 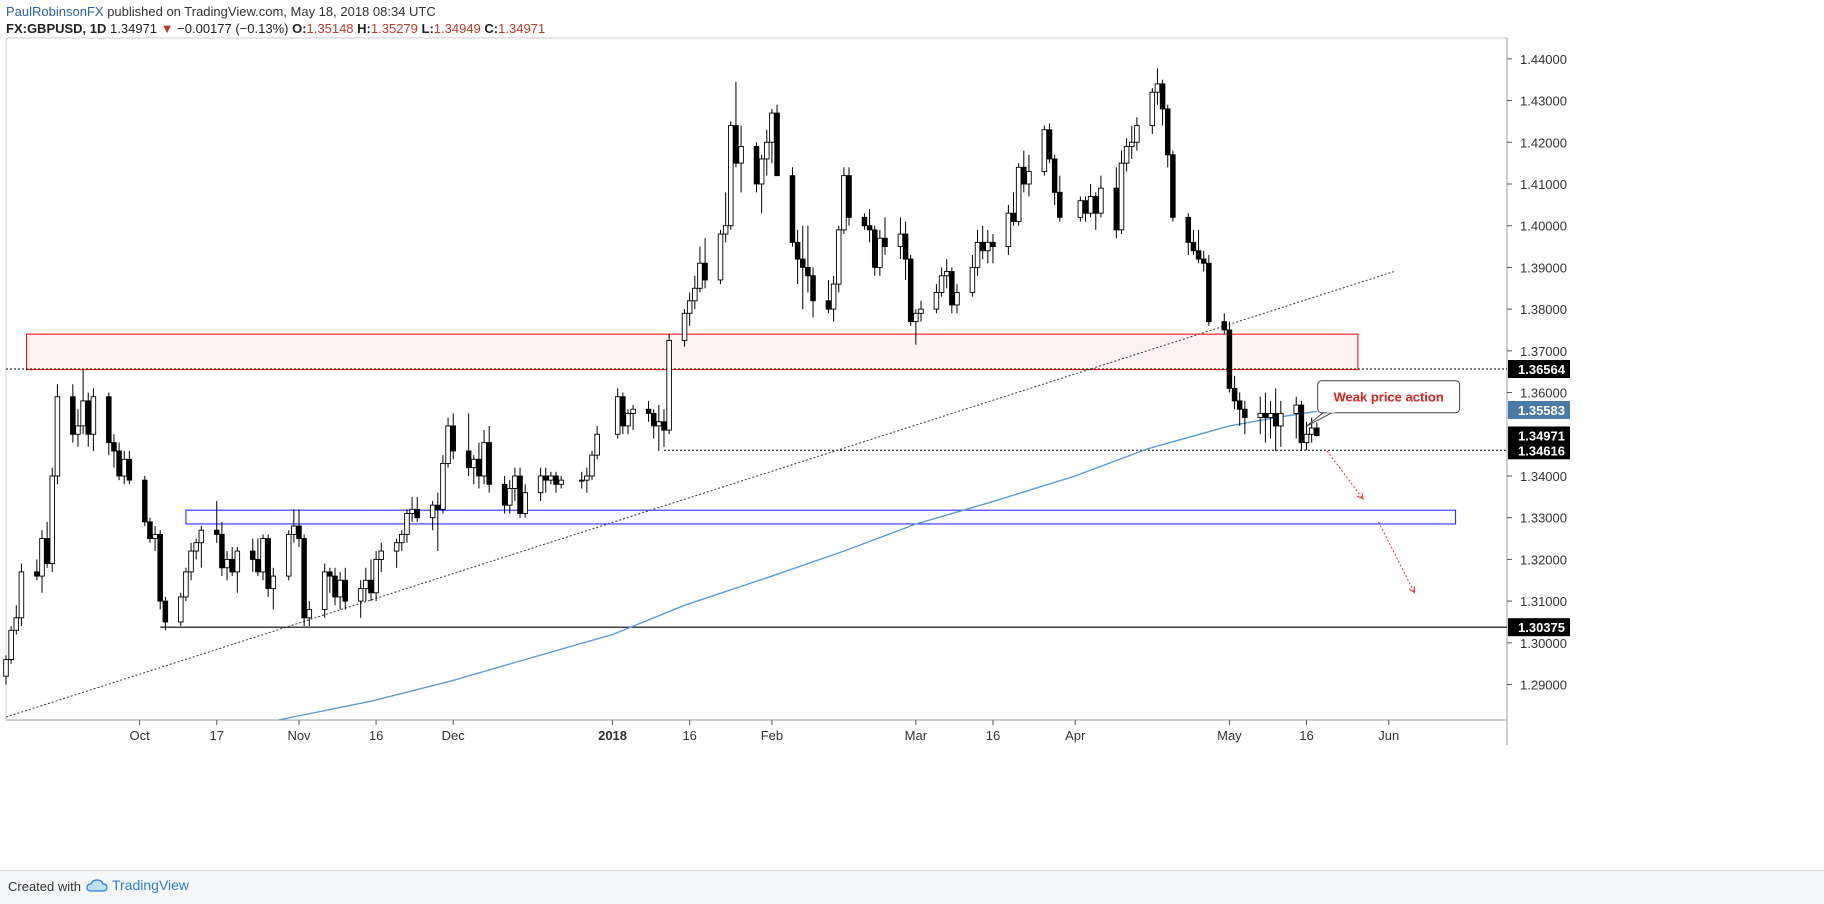 I want to click on tradingview-logo: TradingView, so click(x=137, y=885).